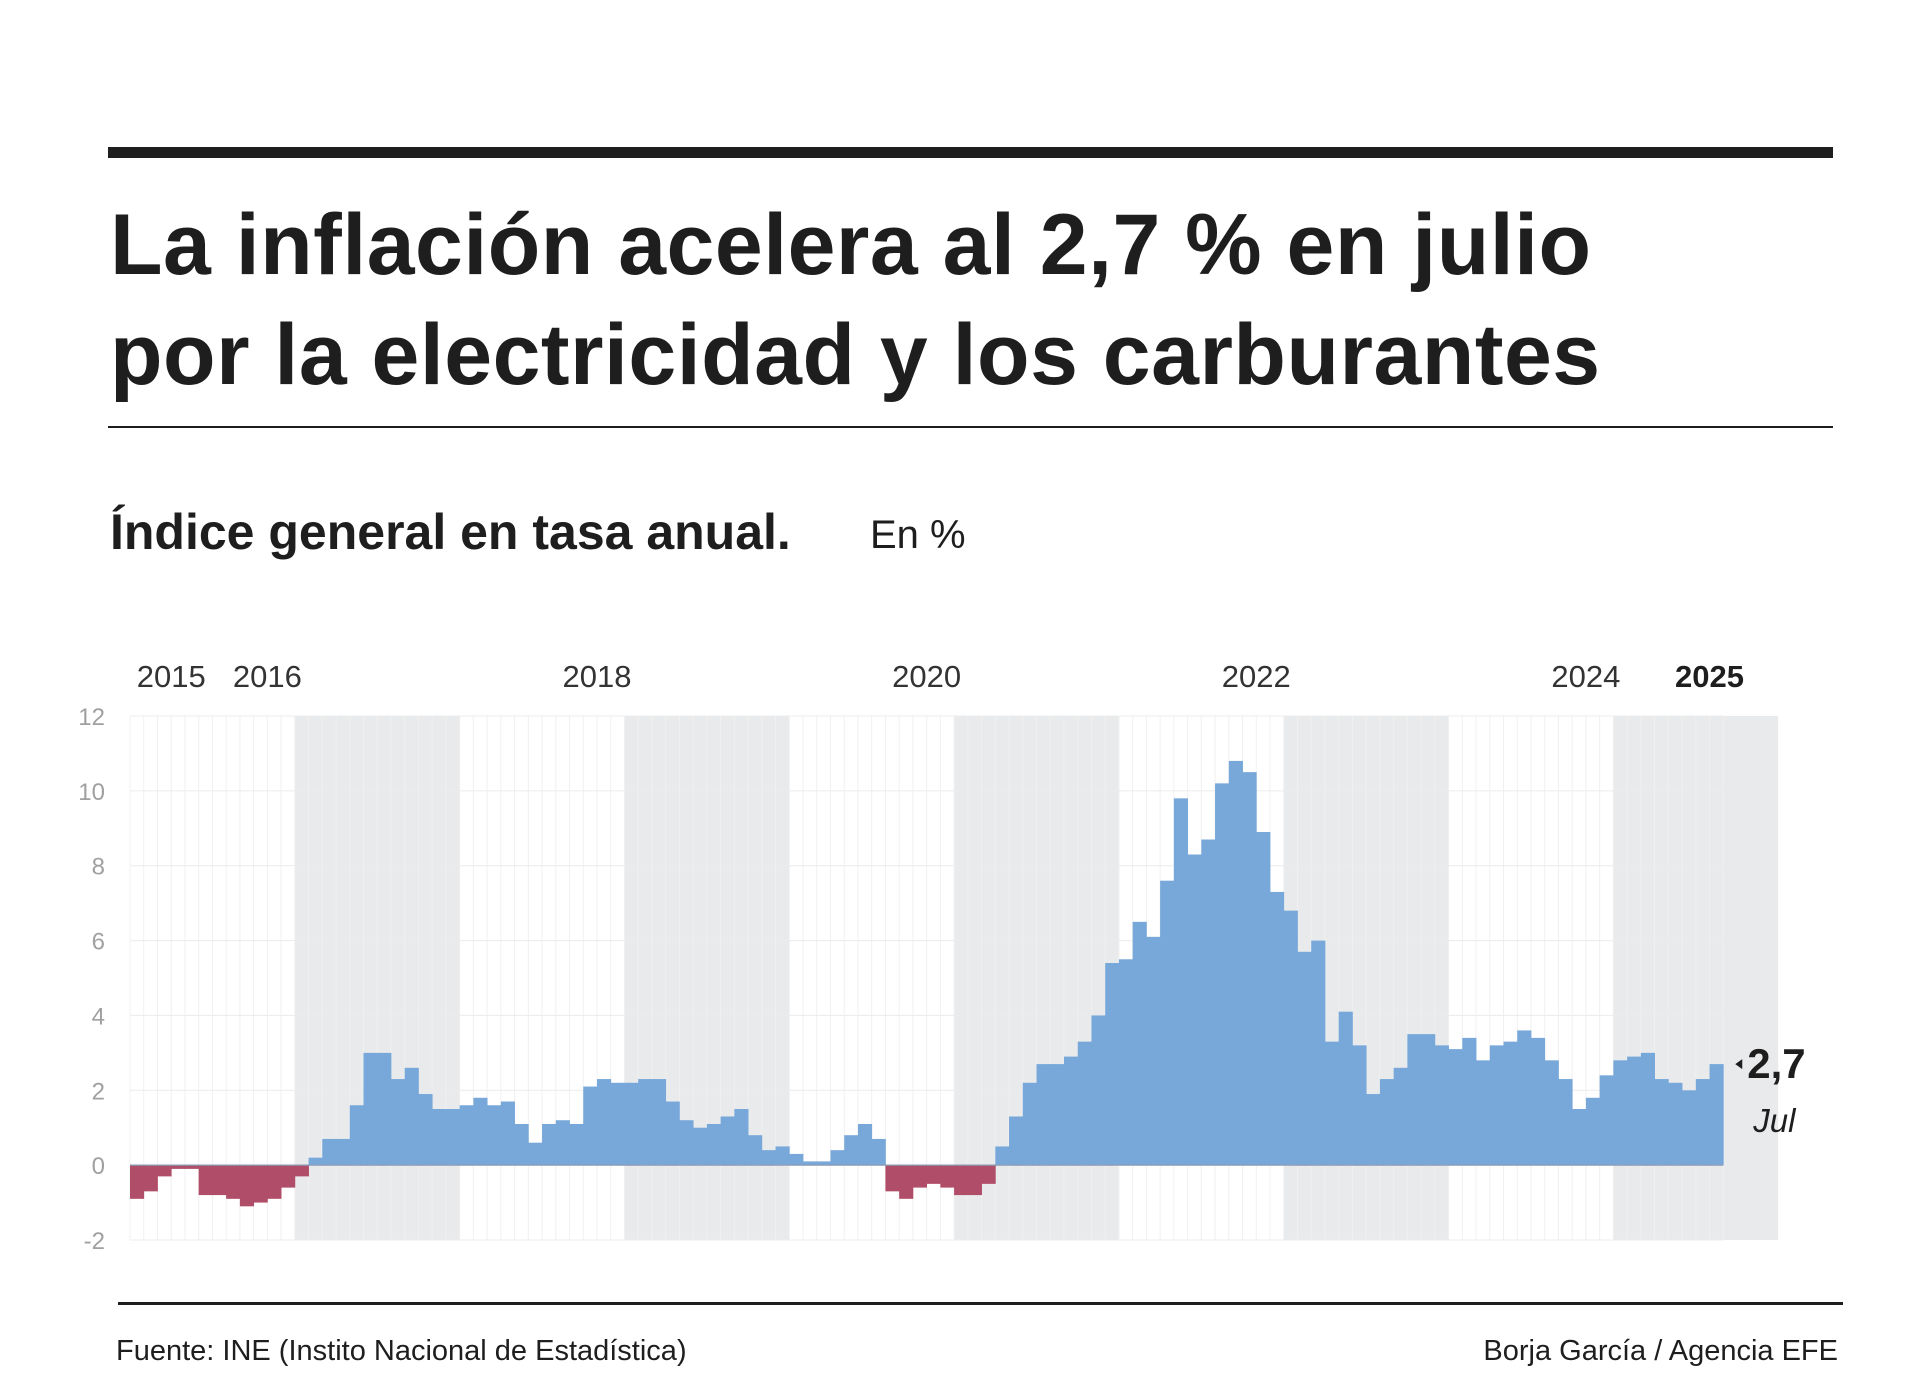 Image resolution: width=1920 pixels, height=1394 pixels. What do you see at coordinates (1585, 676) in the screenshot?
I see `year-label: 2024` at bounding box center [1585, 676].